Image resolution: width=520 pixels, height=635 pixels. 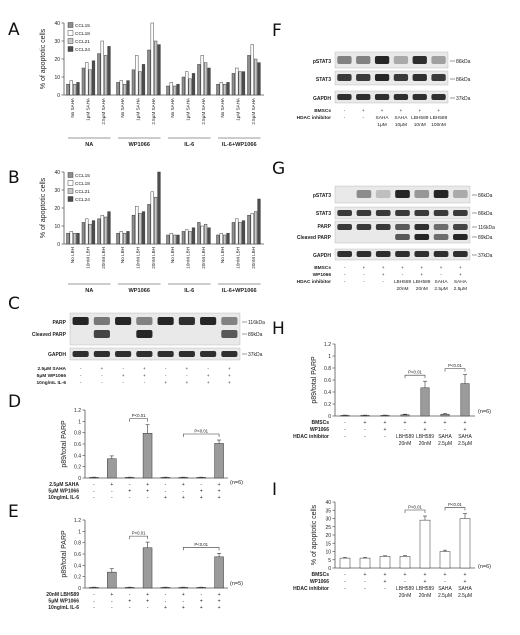 I want to click on panel-h-y-tick-label: 0.2, so click(x=327, y=405).